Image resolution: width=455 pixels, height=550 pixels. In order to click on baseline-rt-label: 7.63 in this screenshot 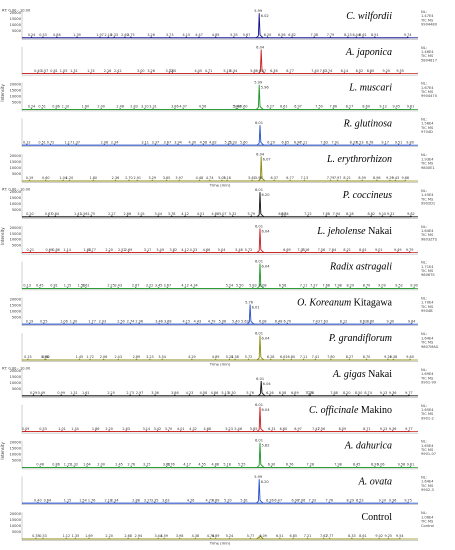, I will do `click(324, 142)`.